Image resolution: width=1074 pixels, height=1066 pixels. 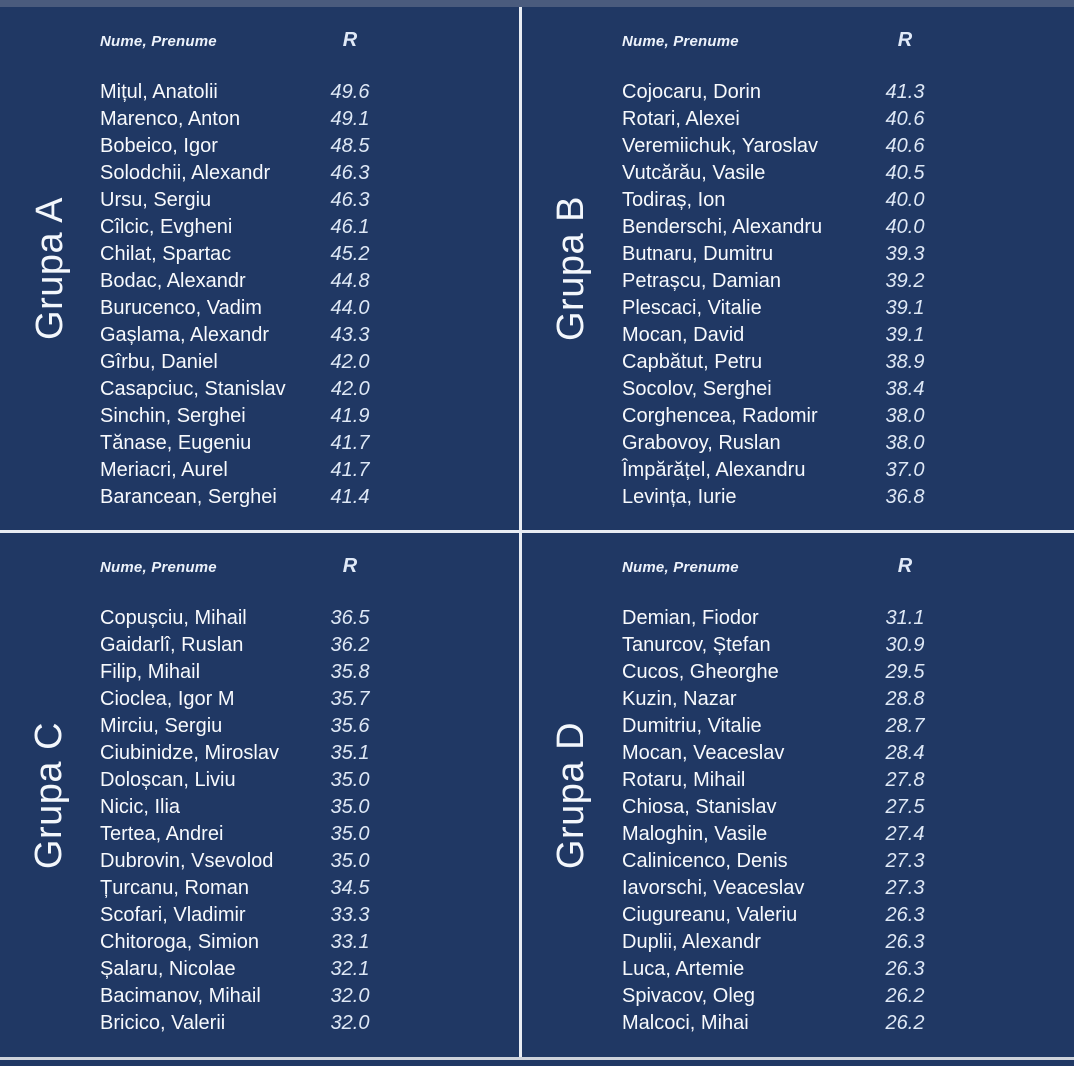 I want to click on slide-bottom-edge, so click(x=537, y=1058).